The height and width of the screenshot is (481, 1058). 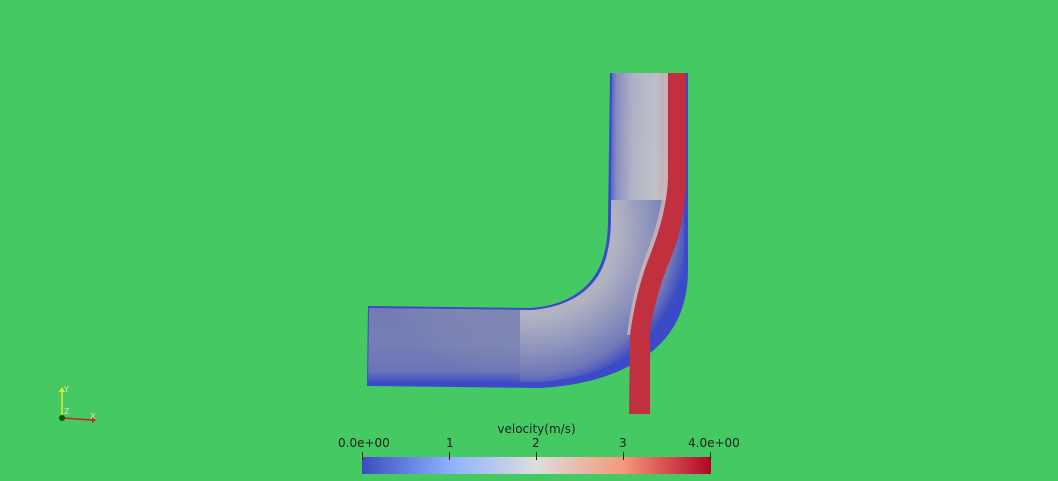 I want to click on scalar-bar-gradient, so click(x=536, y=465).